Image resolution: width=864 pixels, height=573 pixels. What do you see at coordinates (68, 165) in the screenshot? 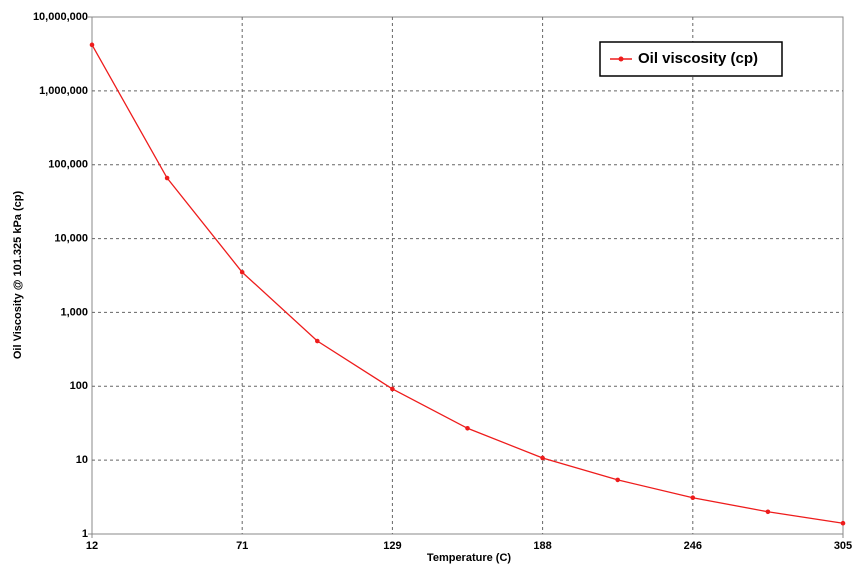
I see `y-tick-label: 100,000` at bounding box center [68, 165].